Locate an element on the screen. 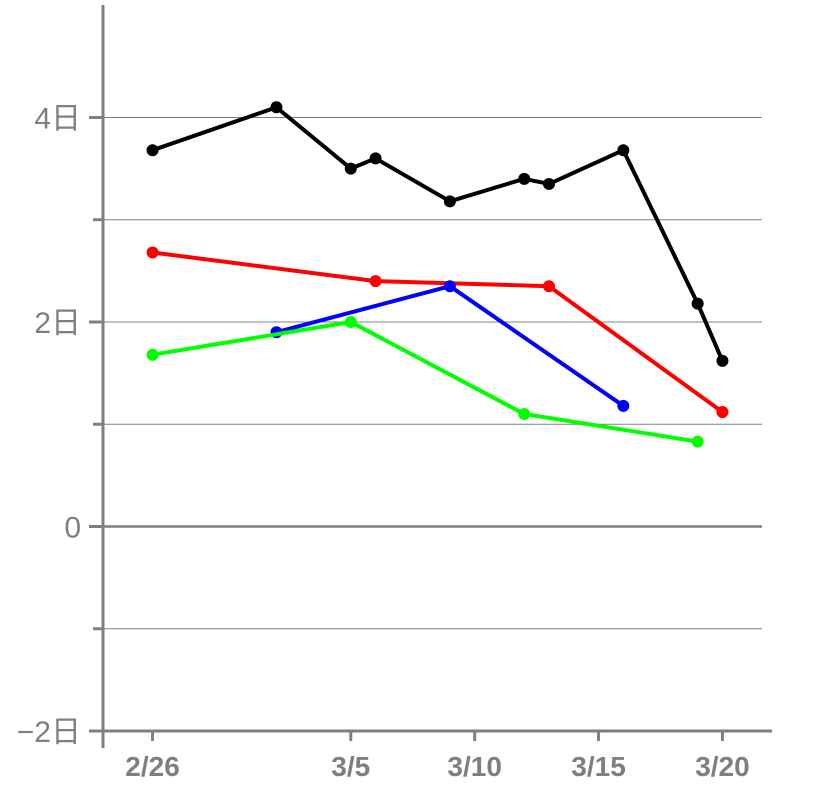 The height and width of the screenshot is (788, 820). x-tick-label: 2/26 is located at coordinates (152, 766).